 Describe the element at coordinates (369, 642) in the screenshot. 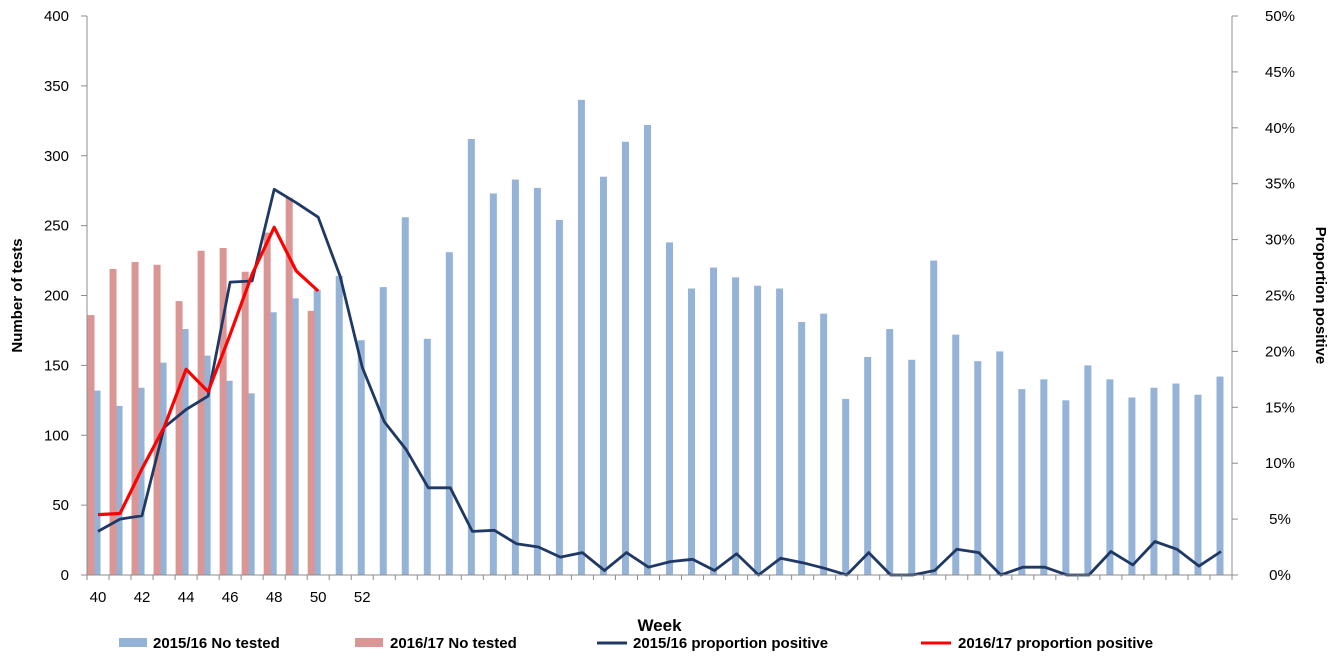

I see `legend-swatch-2016-17-no-tested` at that location.